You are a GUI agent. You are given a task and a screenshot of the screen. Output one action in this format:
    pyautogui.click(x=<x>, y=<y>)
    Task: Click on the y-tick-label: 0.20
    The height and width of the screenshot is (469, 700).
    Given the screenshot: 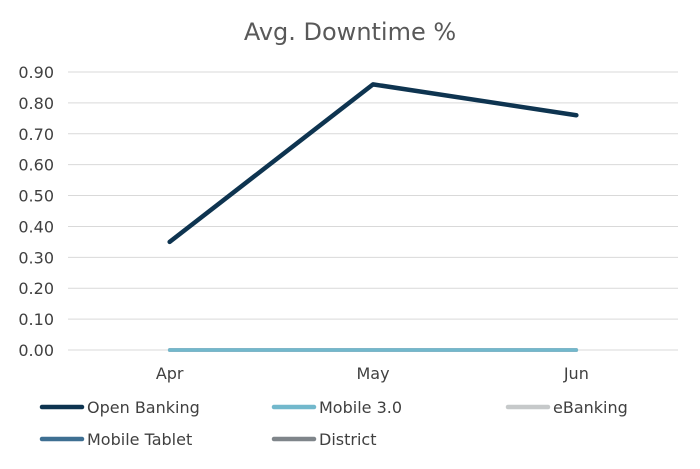 What is the action you would take?
    pyautogui.click(x=36, y=288)
    